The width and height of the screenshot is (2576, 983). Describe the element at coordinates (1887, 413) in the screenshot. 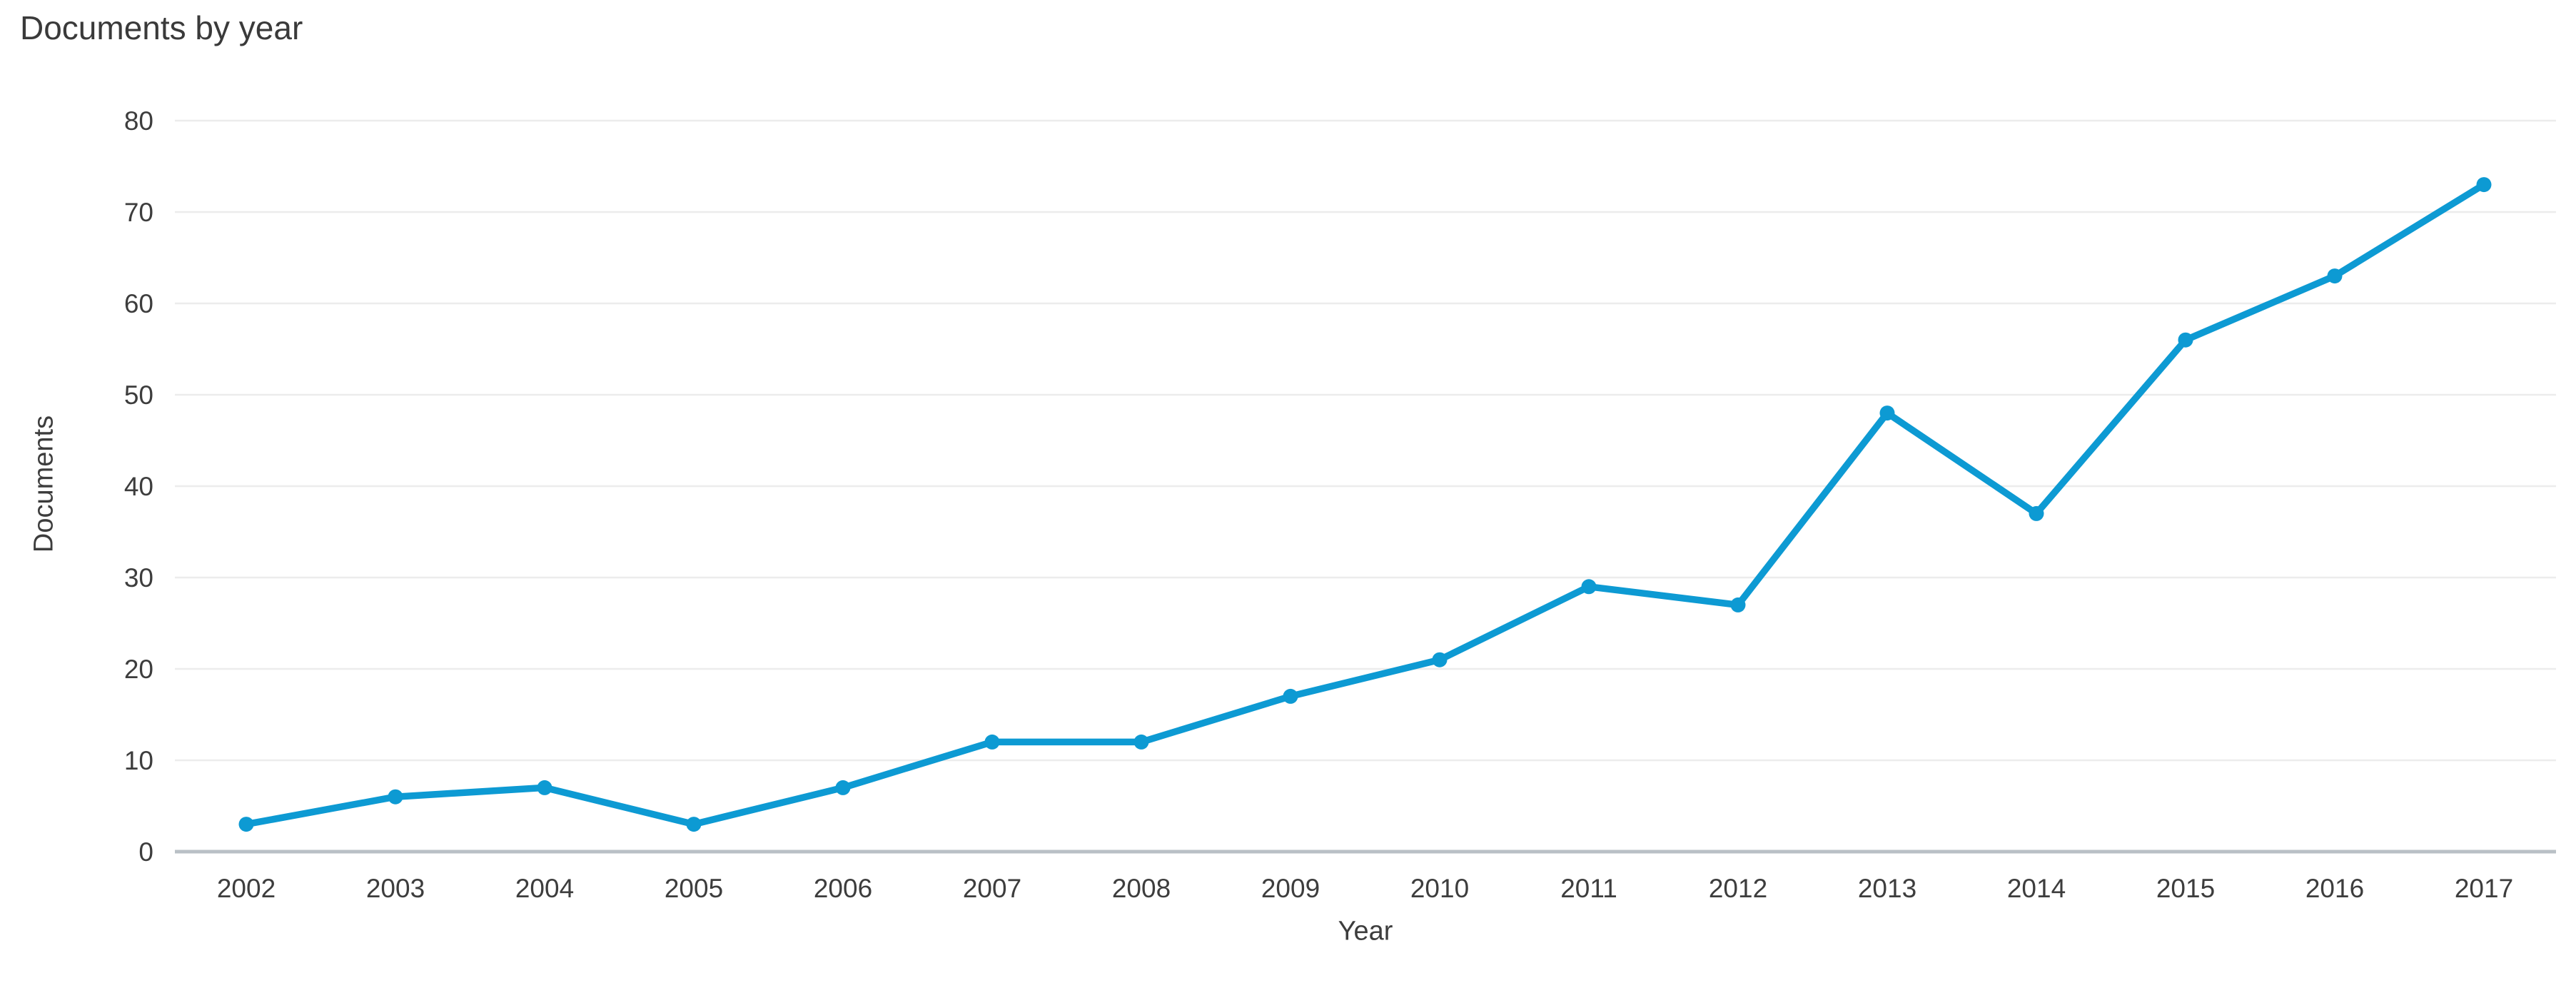

I see `data-point-2013` at that location.